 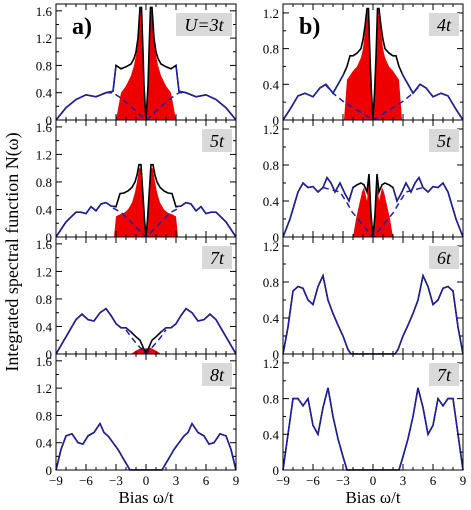 I want to click on panel-2: 0 0.4 0.8 1.2 4t b), so click(x=363, y=65).